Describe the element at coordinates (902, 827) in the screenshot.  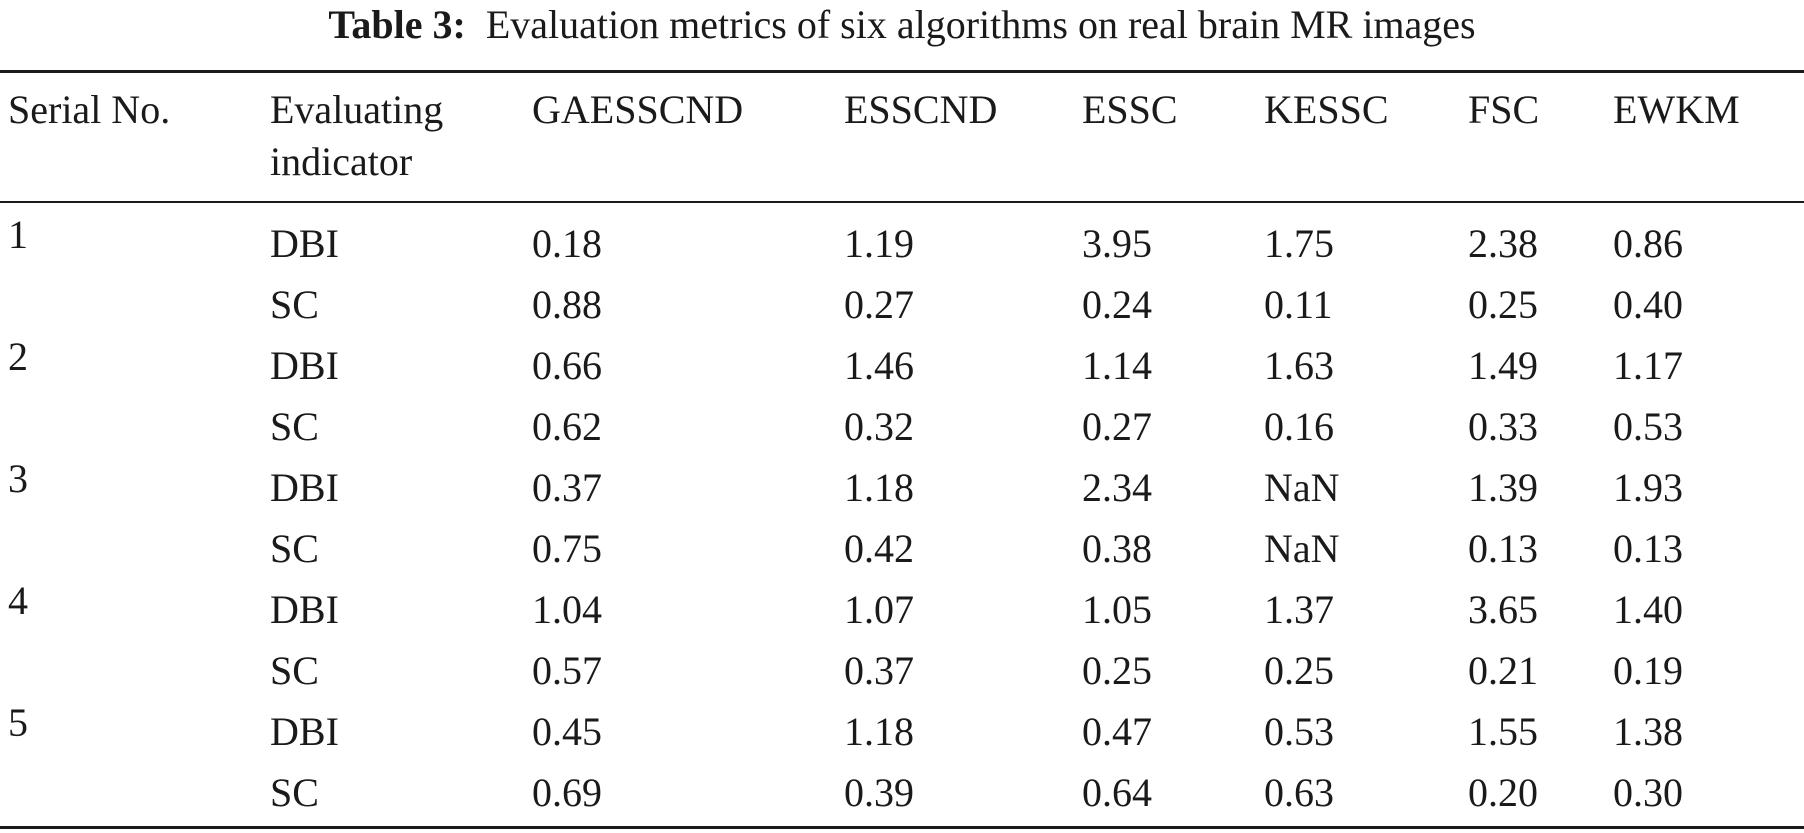
I see `table-bottom-rule` at that location.